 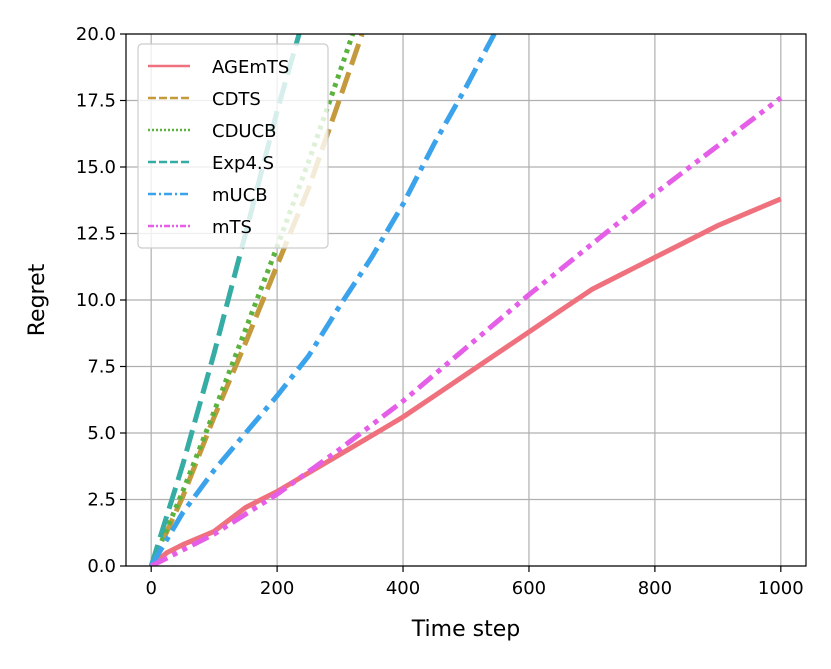 What do you see at coordinates (465, 629) in the screenshot?
I see `x-axis-title: Time step` at bounding box center [465, 629].